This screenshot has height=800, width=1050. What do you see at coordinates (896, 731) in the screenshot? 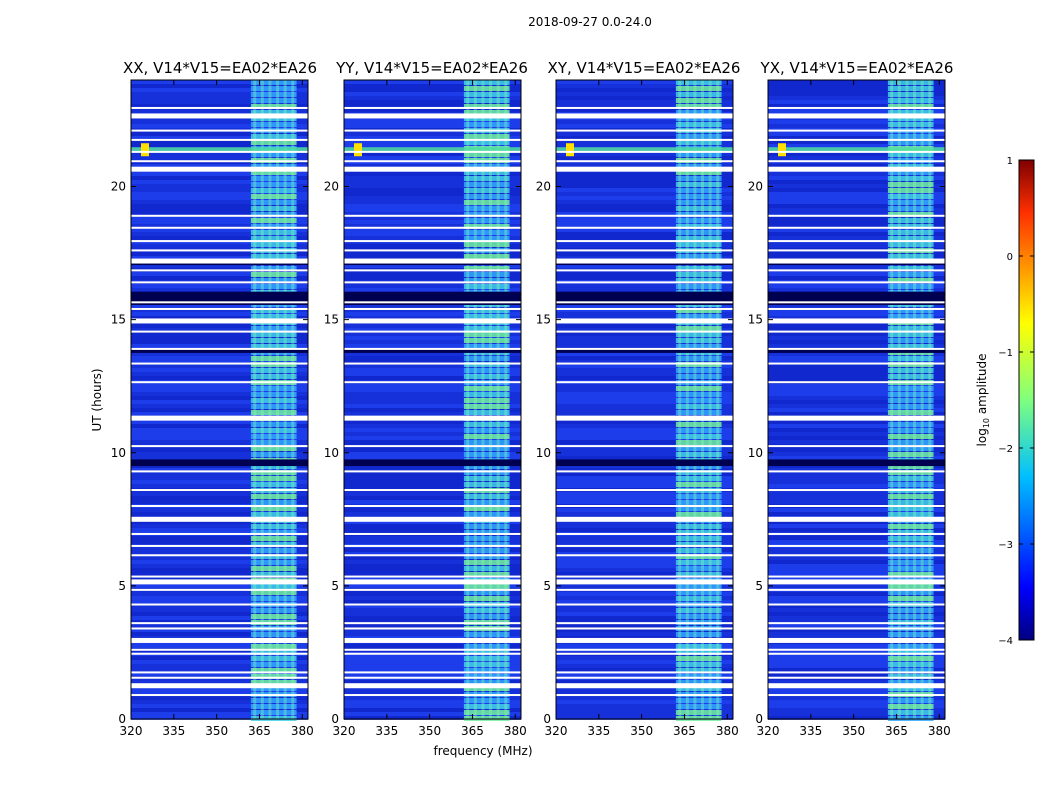
I see `x-tick-label: 365` at bounding box center [896, 731].